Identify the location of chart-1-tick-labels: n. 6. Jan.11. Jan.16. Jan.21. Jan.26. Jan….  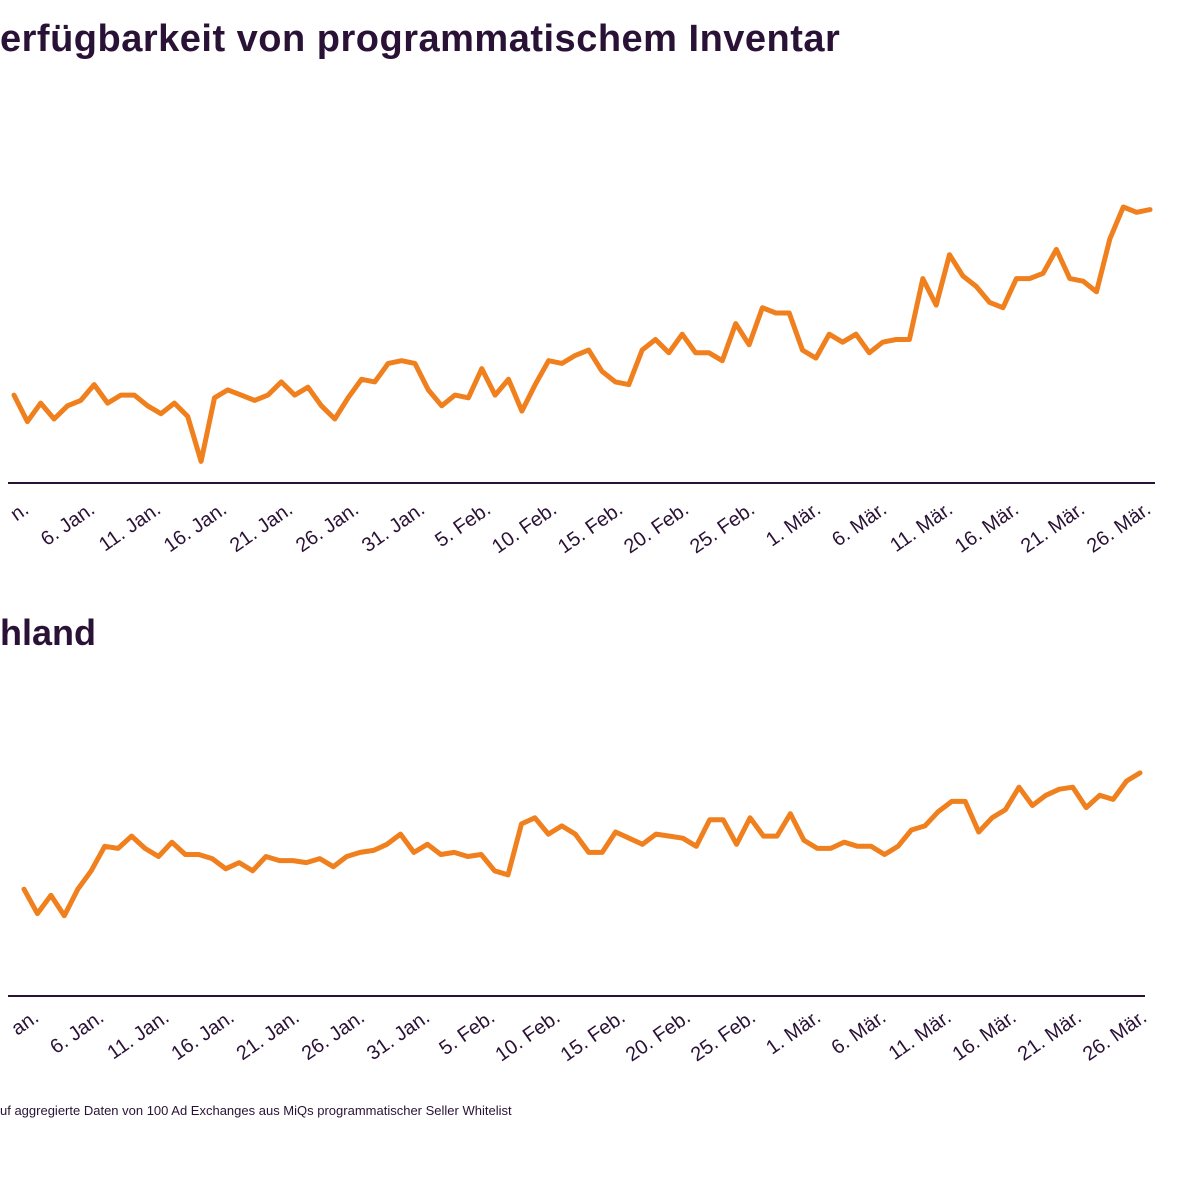
(581, 528).